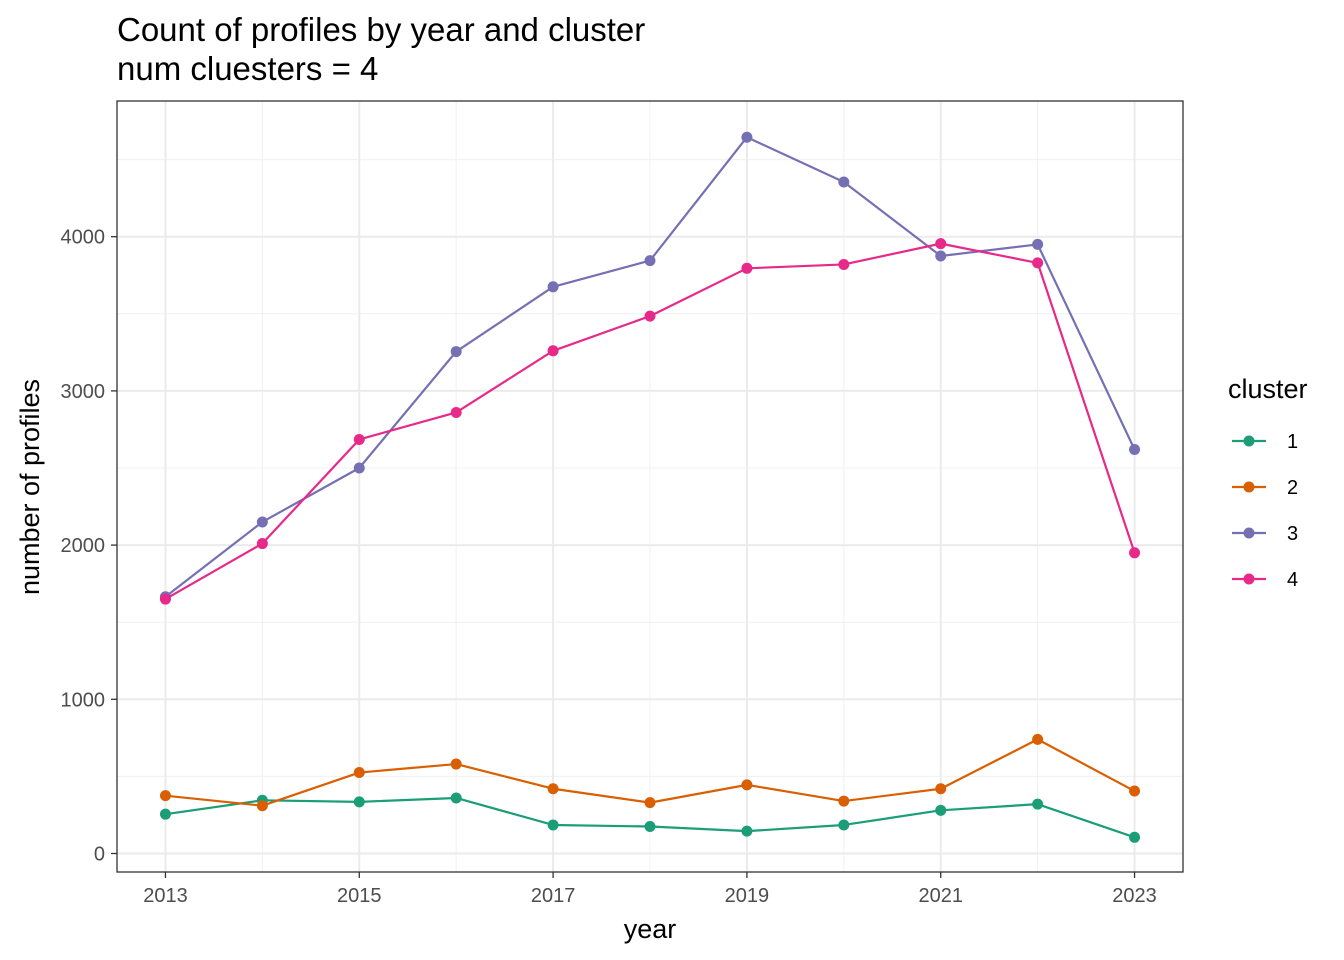 This screenshot has width=1344, height=960. I want to click on data-point-3-2022, so click(1038, 244).